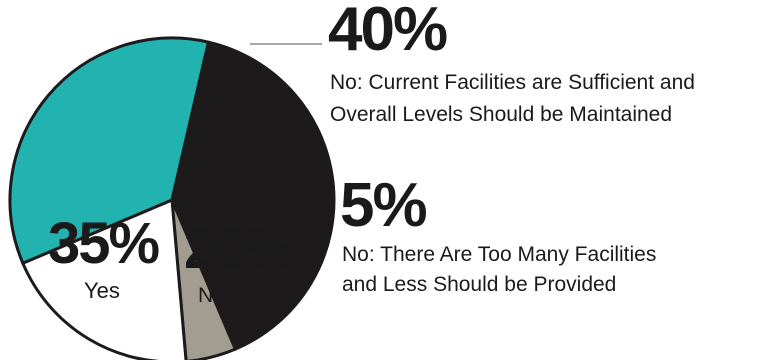  Describe the element at coordinates (384, 205) in the screenshot. I see `callout-too-many-percent: 5%` at that location.